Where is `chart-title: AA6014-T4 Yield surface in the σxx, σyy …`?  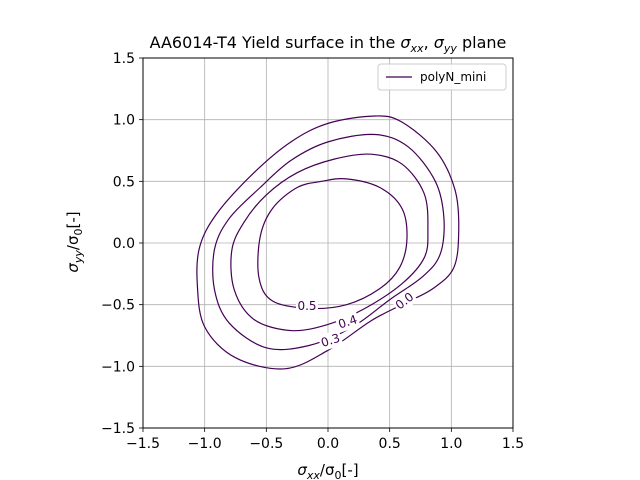
chart-title: AA6014-T4 Yield surface in the σxx, σyy … is located at coordinates (328, 44).